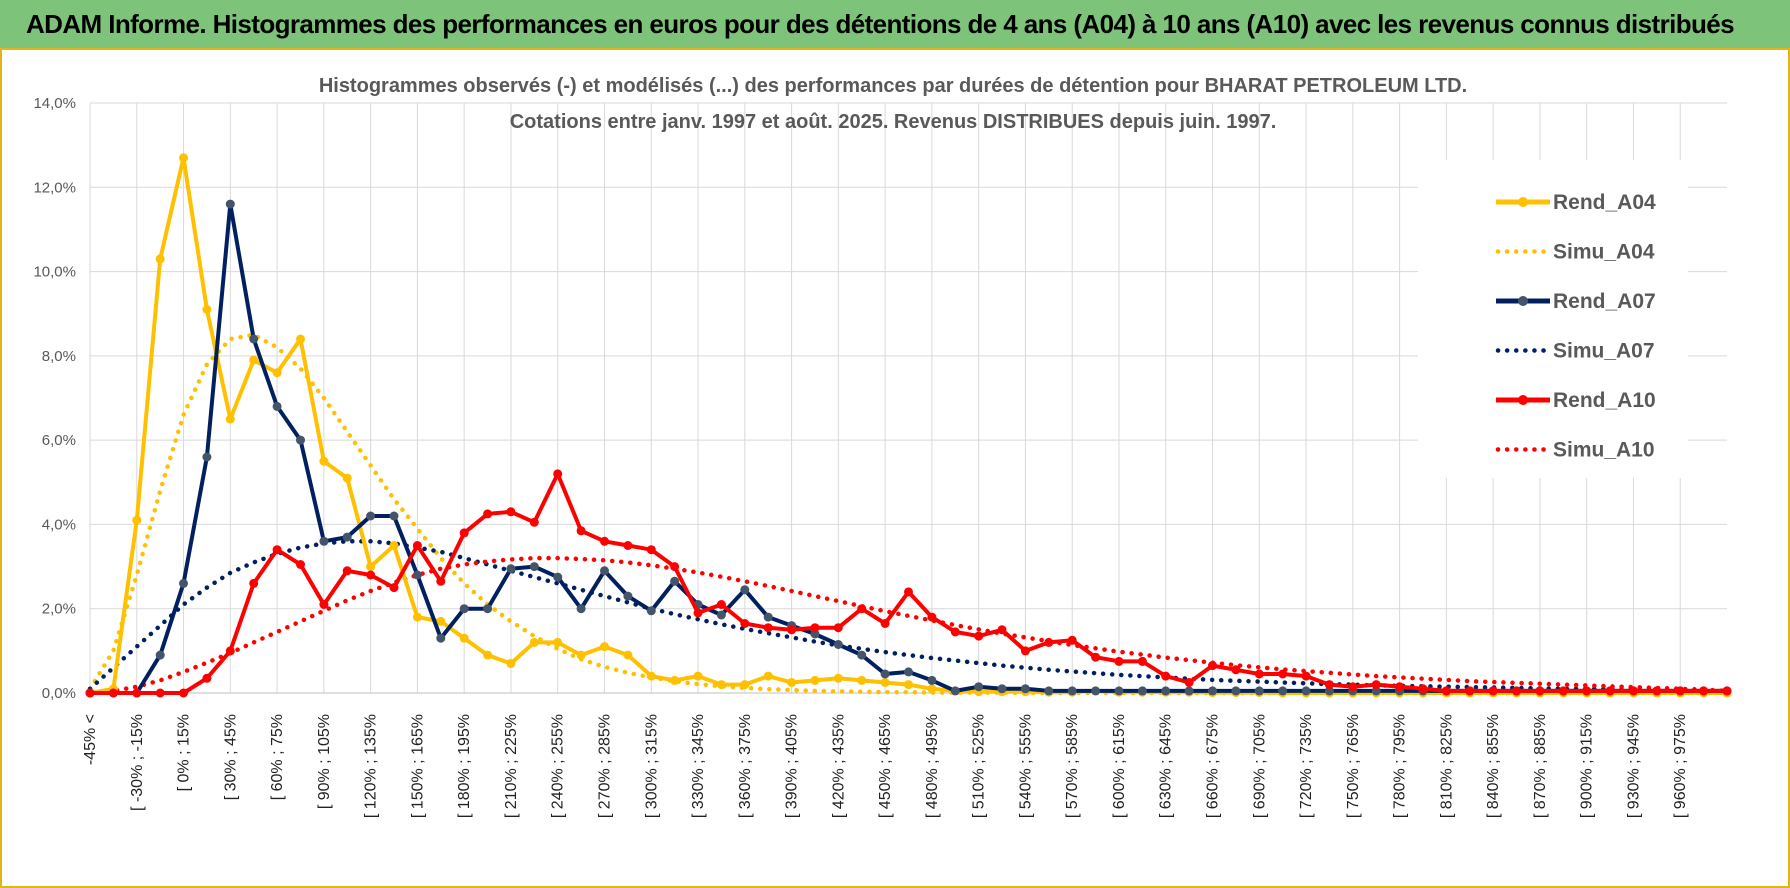 The image size is (1790, 888). Describe the element at coordinates (59, 609) in the screenshot. I see `y-tick-label: 2,0%` at that location.